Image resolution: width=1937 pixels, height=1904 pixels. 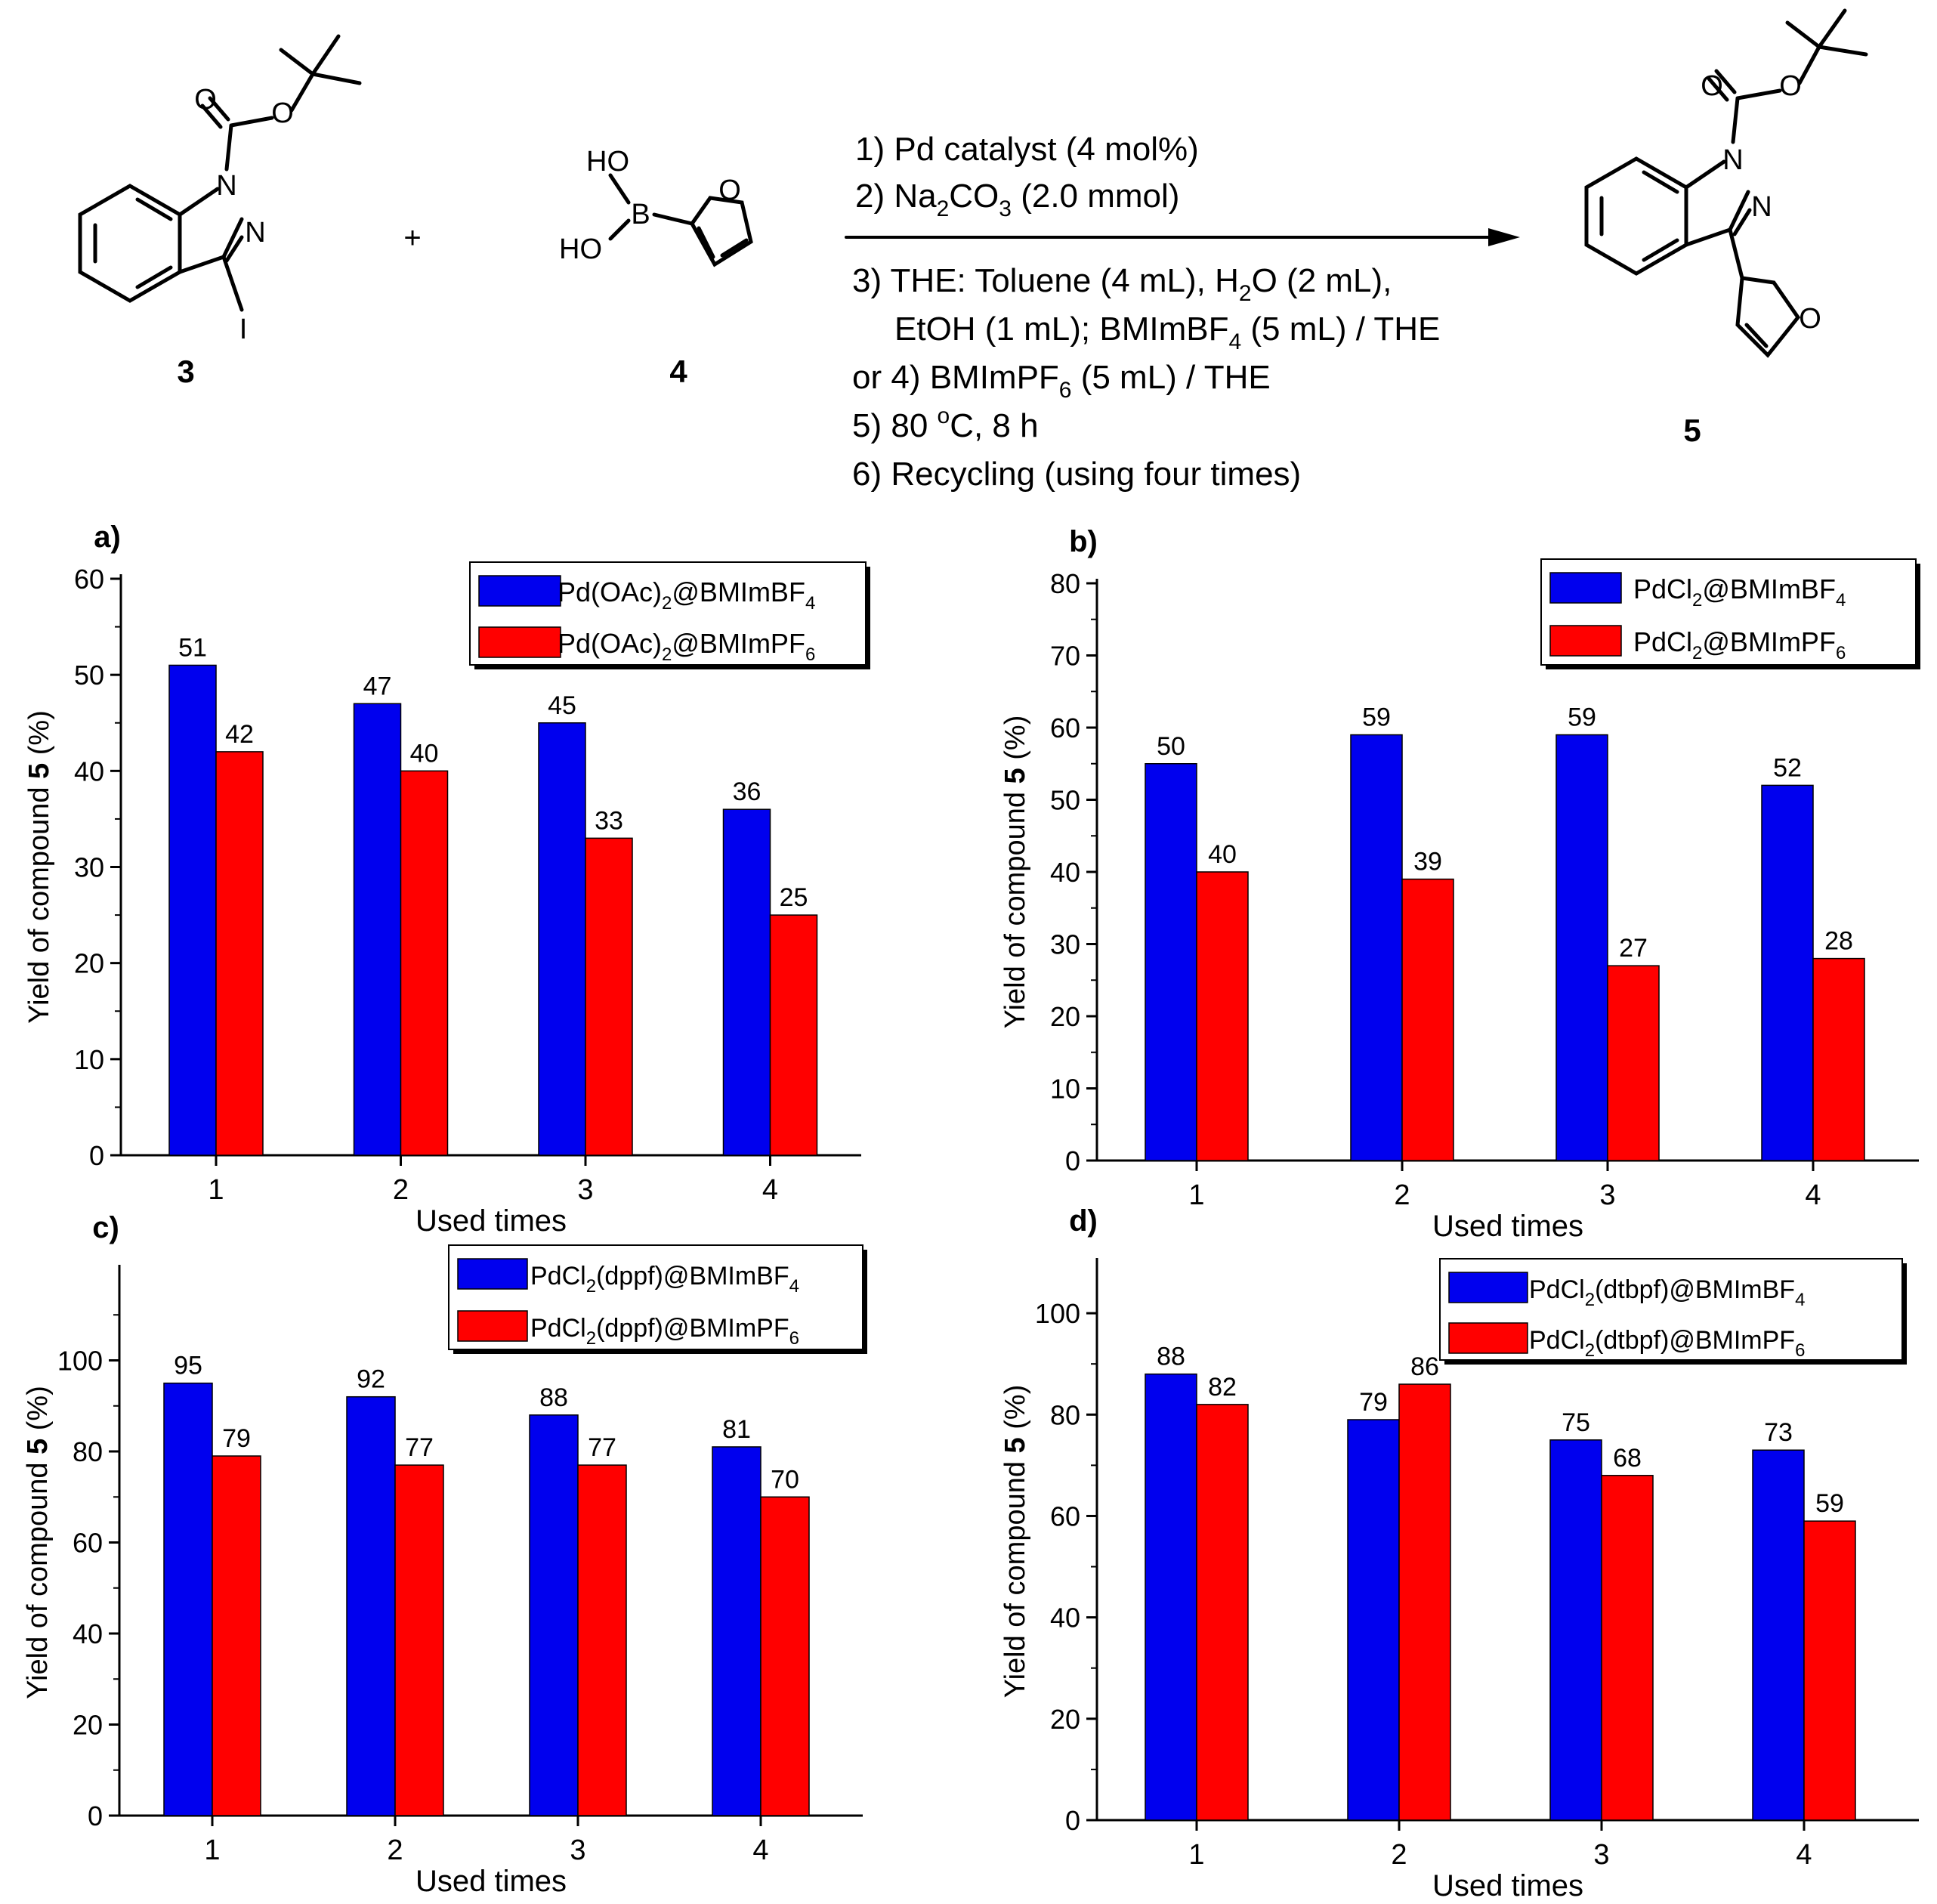 What do you see at coordinates (1841, 653) in the screenshot?
I see `text-span: 6` at bounding box center [1841, 653].